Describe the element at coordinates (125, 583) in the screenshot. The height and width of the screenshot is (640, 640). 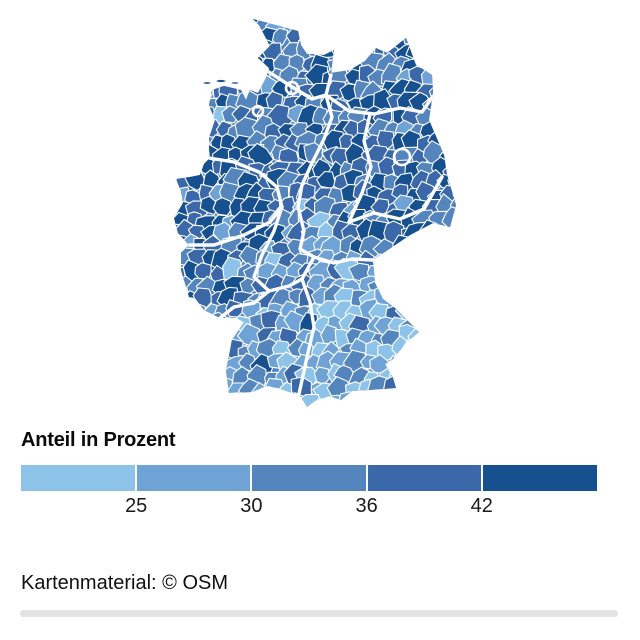
I see `map-attribution: Kartenmaterial: © OSM` at that location.